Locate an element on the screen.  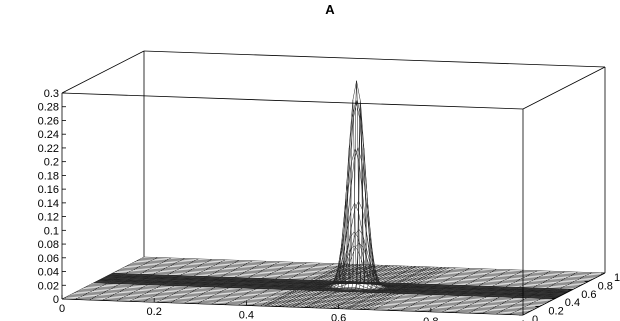
z-tick-label: 0.14 is located at coordinates (48, 204).